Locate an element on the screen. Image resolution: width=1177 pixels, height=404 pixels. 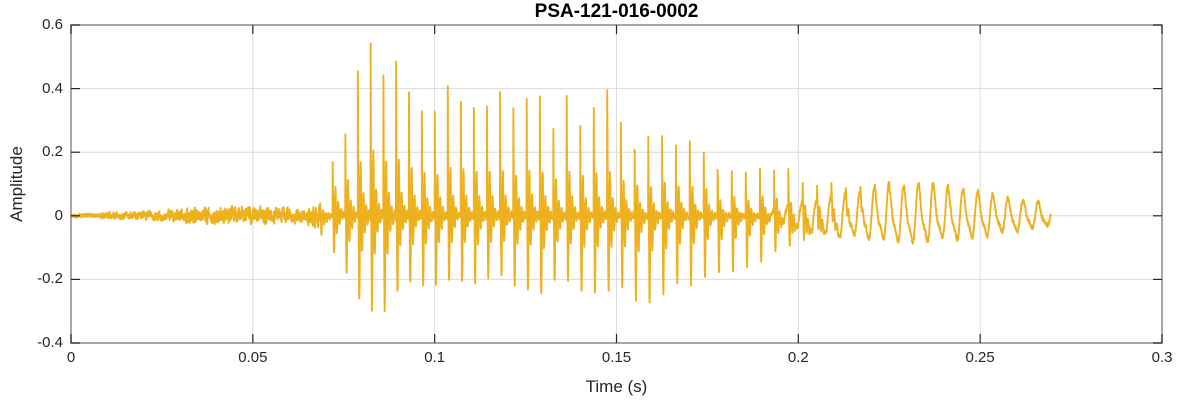
x-tick-label: 0.15 is located at coordinates (616, 357).